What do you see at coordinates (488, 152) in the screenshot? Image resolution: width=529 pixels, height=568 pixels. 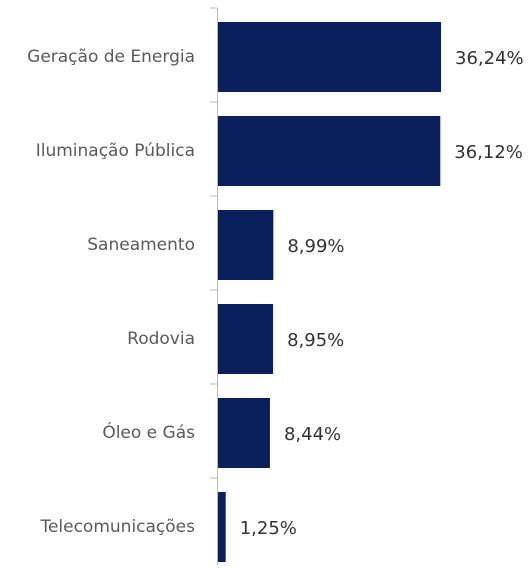 I see `value-label: 36,12%` at bounding box center [488, 152].